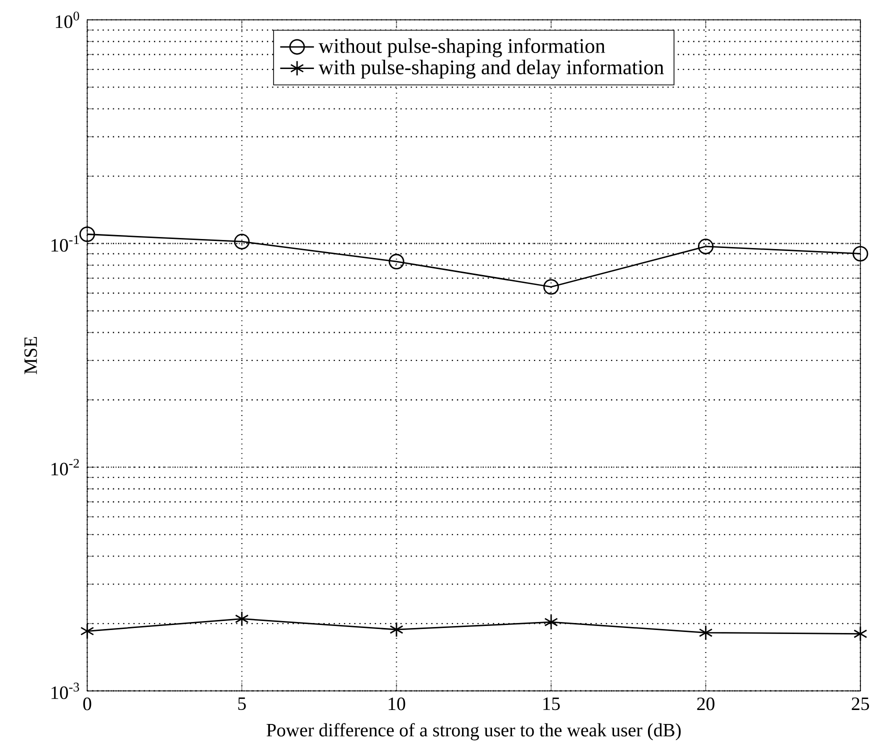  What do you see at coordinates (473, 731) in the screenshot?
I see `x-axis-title: Power difference of a strong user to the weak user (dB)` at bounding box center [473, 731].